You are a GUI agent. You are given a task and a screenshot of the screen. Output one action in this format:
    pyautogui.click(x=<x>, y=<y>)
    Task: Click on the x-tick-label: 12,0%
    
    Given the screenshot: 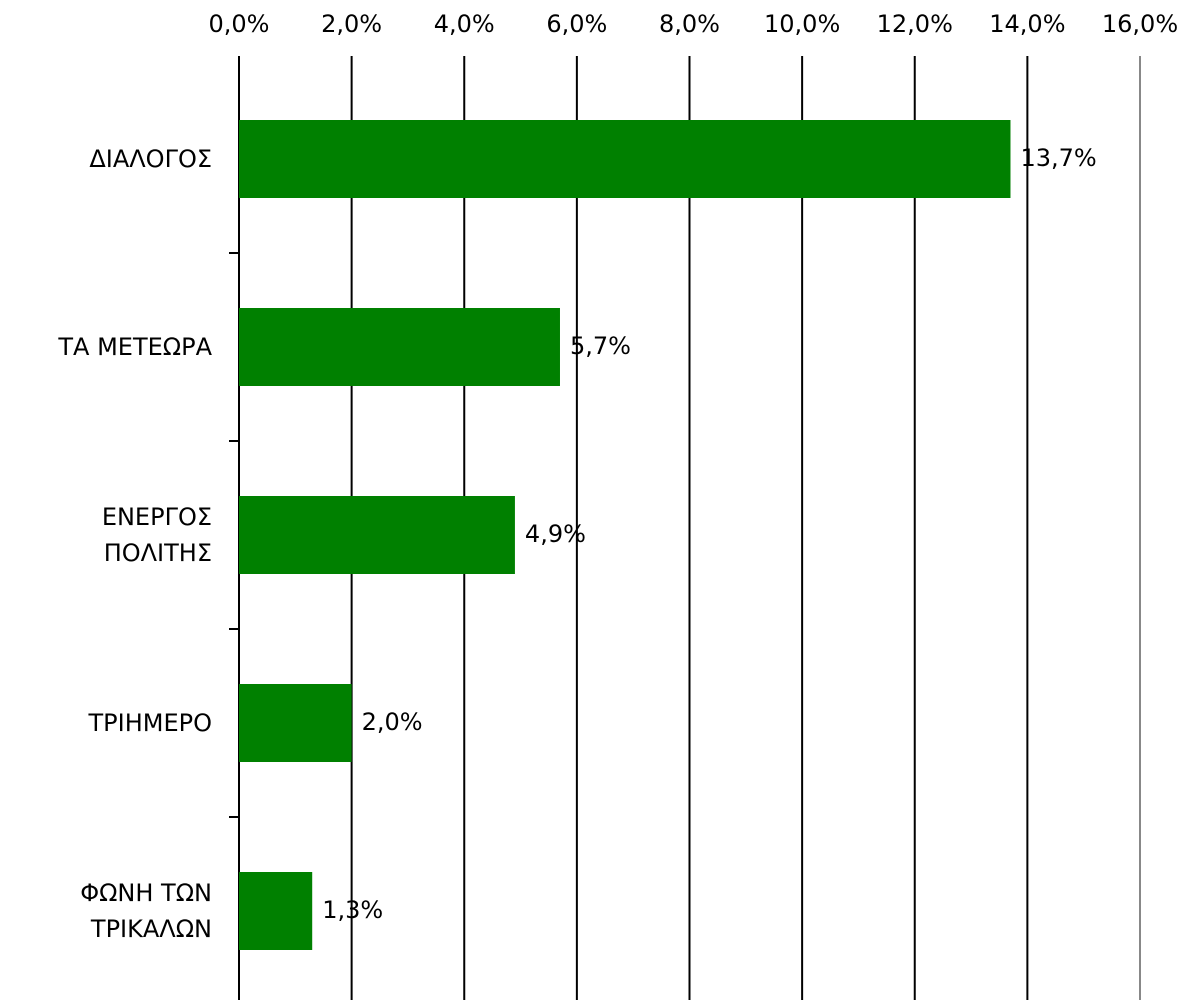 What is the action you would take?
    pyautogui.click(x=915, y=24)
    